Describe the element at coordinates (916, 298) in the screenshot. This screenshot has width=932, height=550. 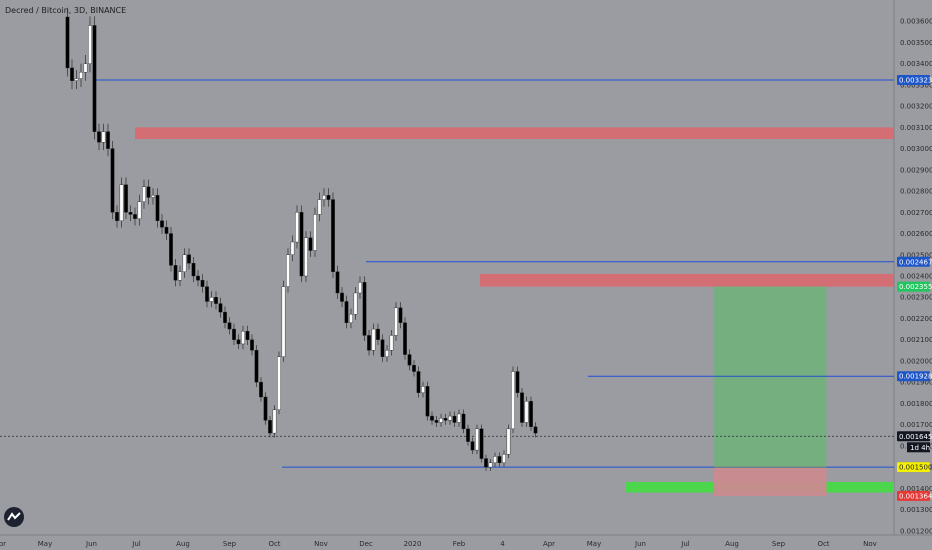
I see `price-tick-label: 0.002300` at that location.